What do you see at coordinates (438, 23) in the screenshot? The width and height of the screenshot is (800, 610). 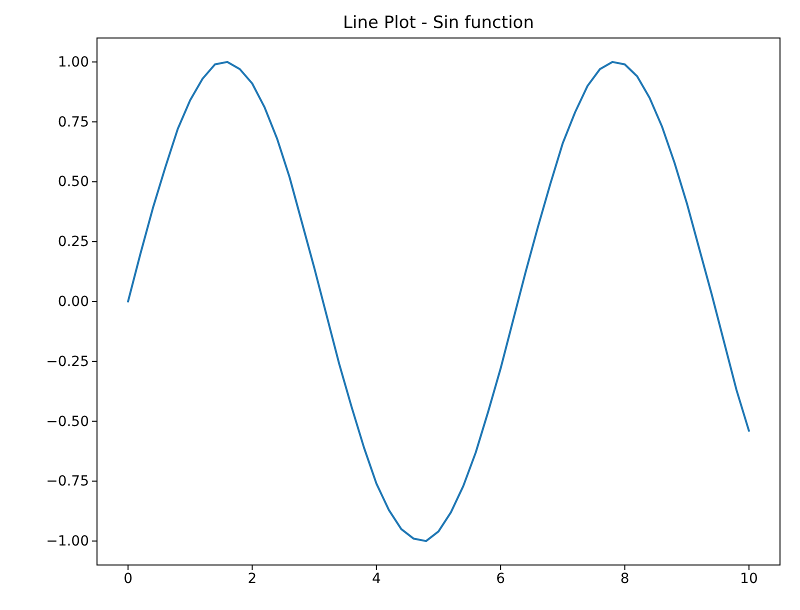 I see `chart-title: Line Plot - Sin function` at bounding box center [438, 23].